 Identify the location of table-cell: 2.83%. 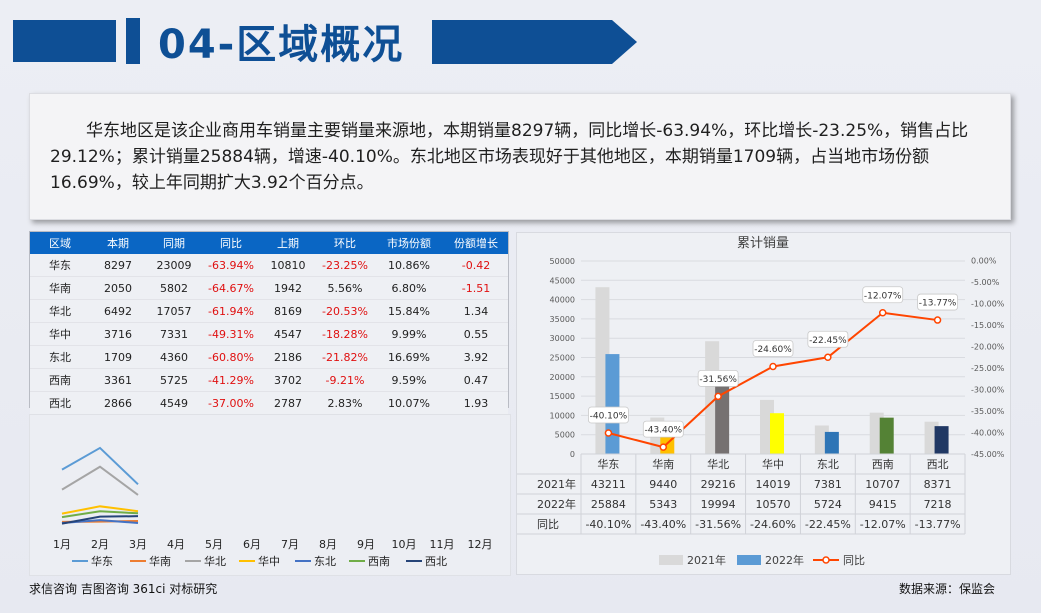
(345, 403).